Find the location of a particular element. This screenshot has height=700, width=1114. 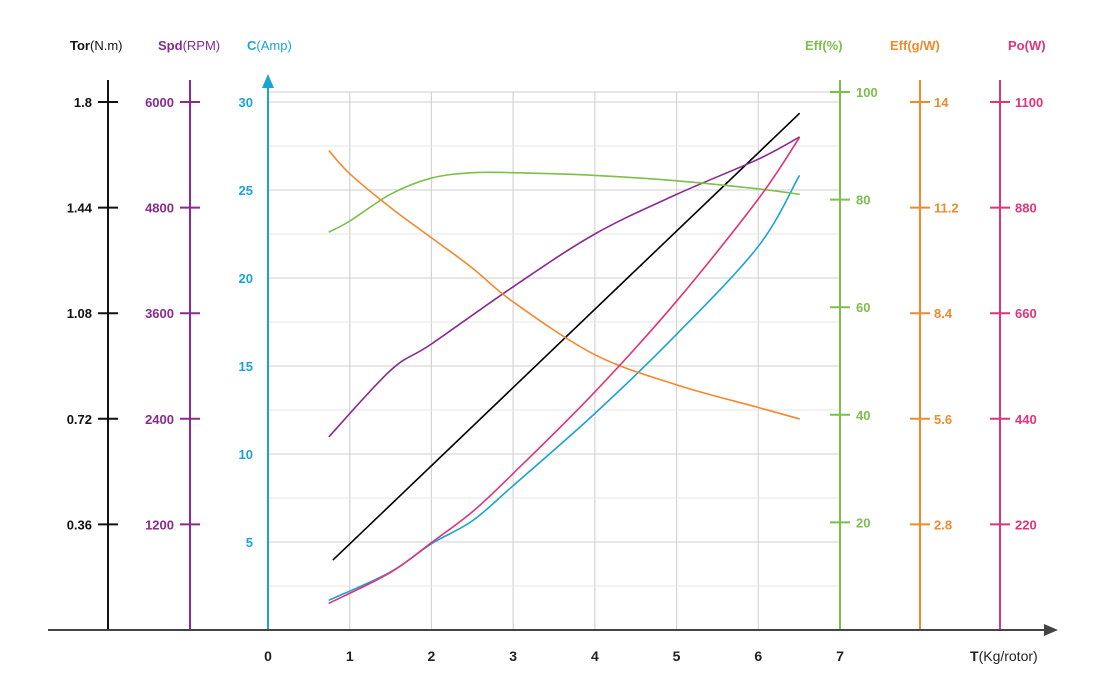

axis-header-name: Po is located at coordinates (1016, 45).